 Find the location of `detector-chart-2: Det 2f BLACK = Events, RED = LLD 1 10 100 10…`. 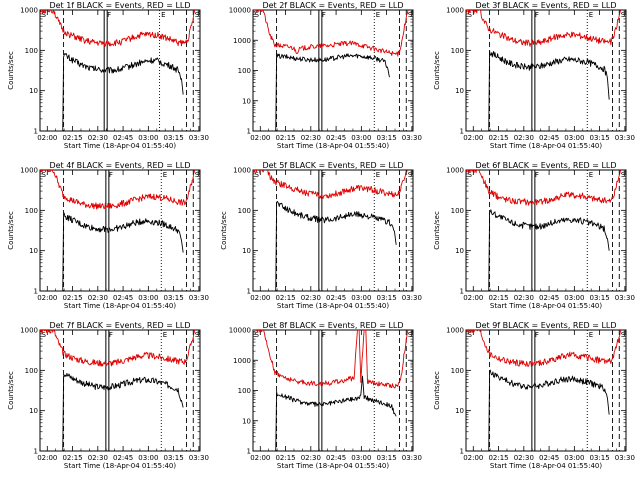

detector-chart-2: Det 2f BLACK = Events, RED = LLD 1 10 100 10… is located at coordinates (325, 75).